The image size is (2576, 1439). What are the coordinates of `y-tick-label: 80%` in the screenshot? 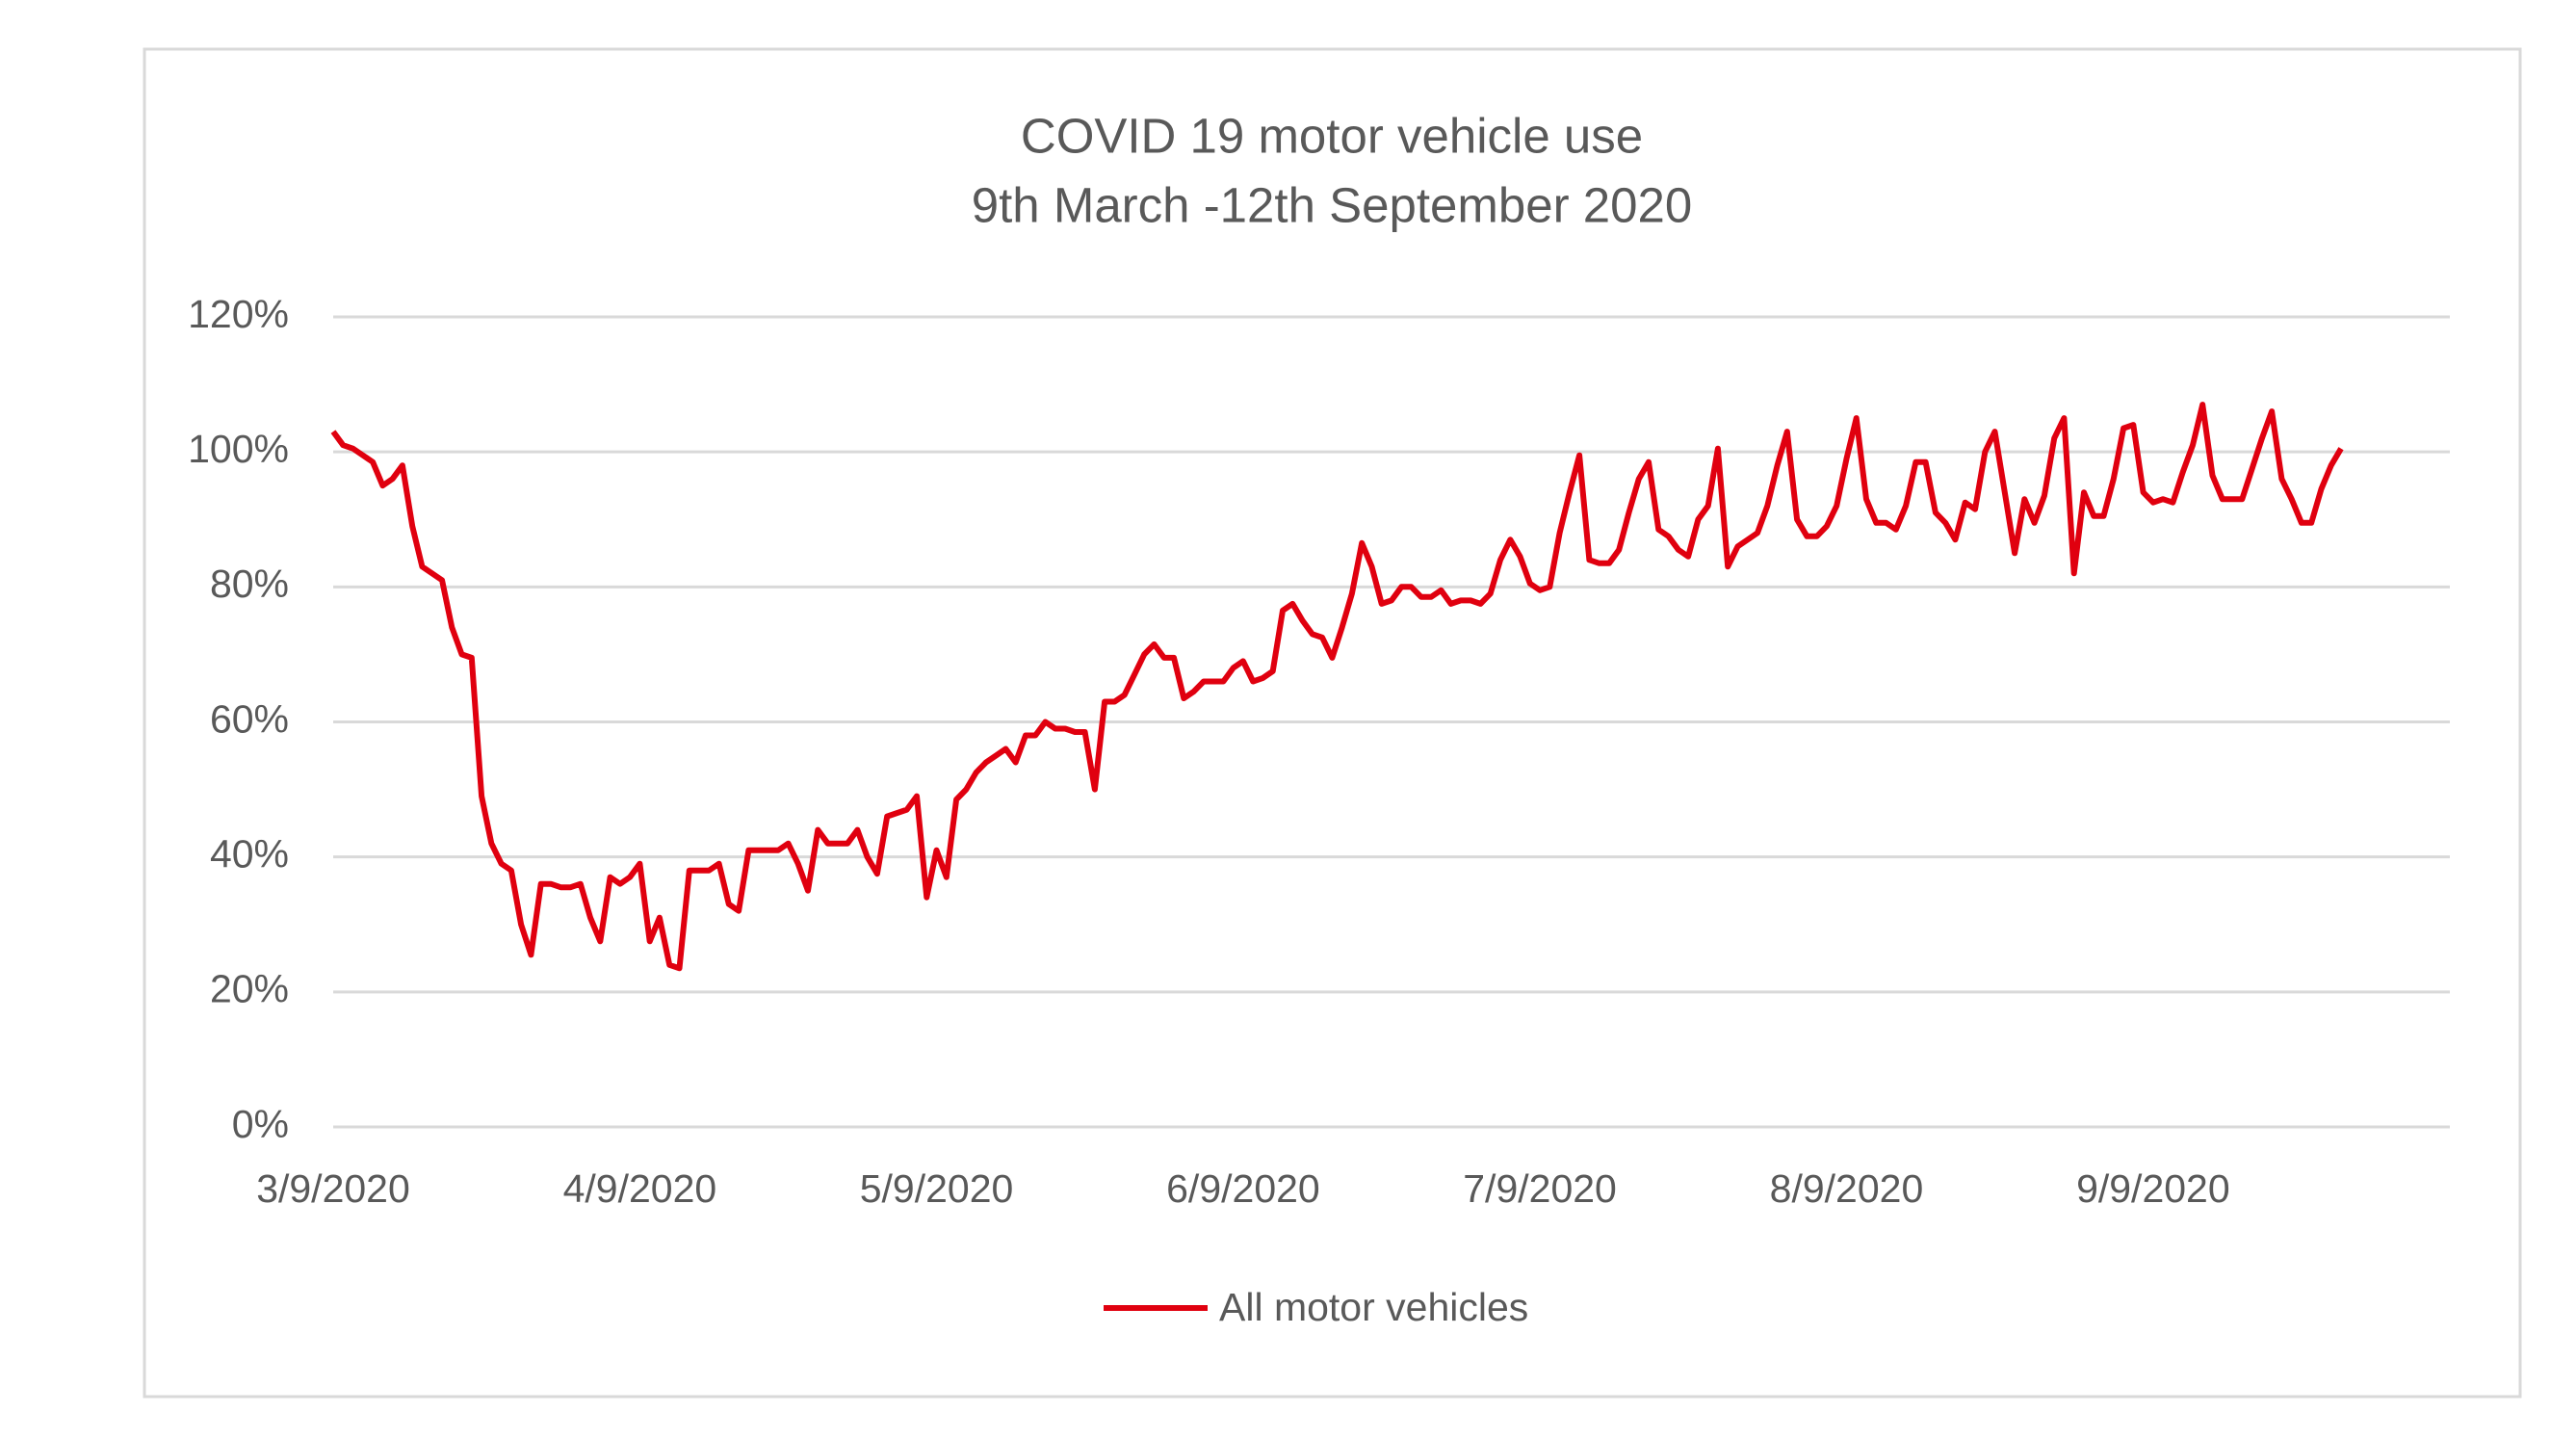 It's located at (249, 584).